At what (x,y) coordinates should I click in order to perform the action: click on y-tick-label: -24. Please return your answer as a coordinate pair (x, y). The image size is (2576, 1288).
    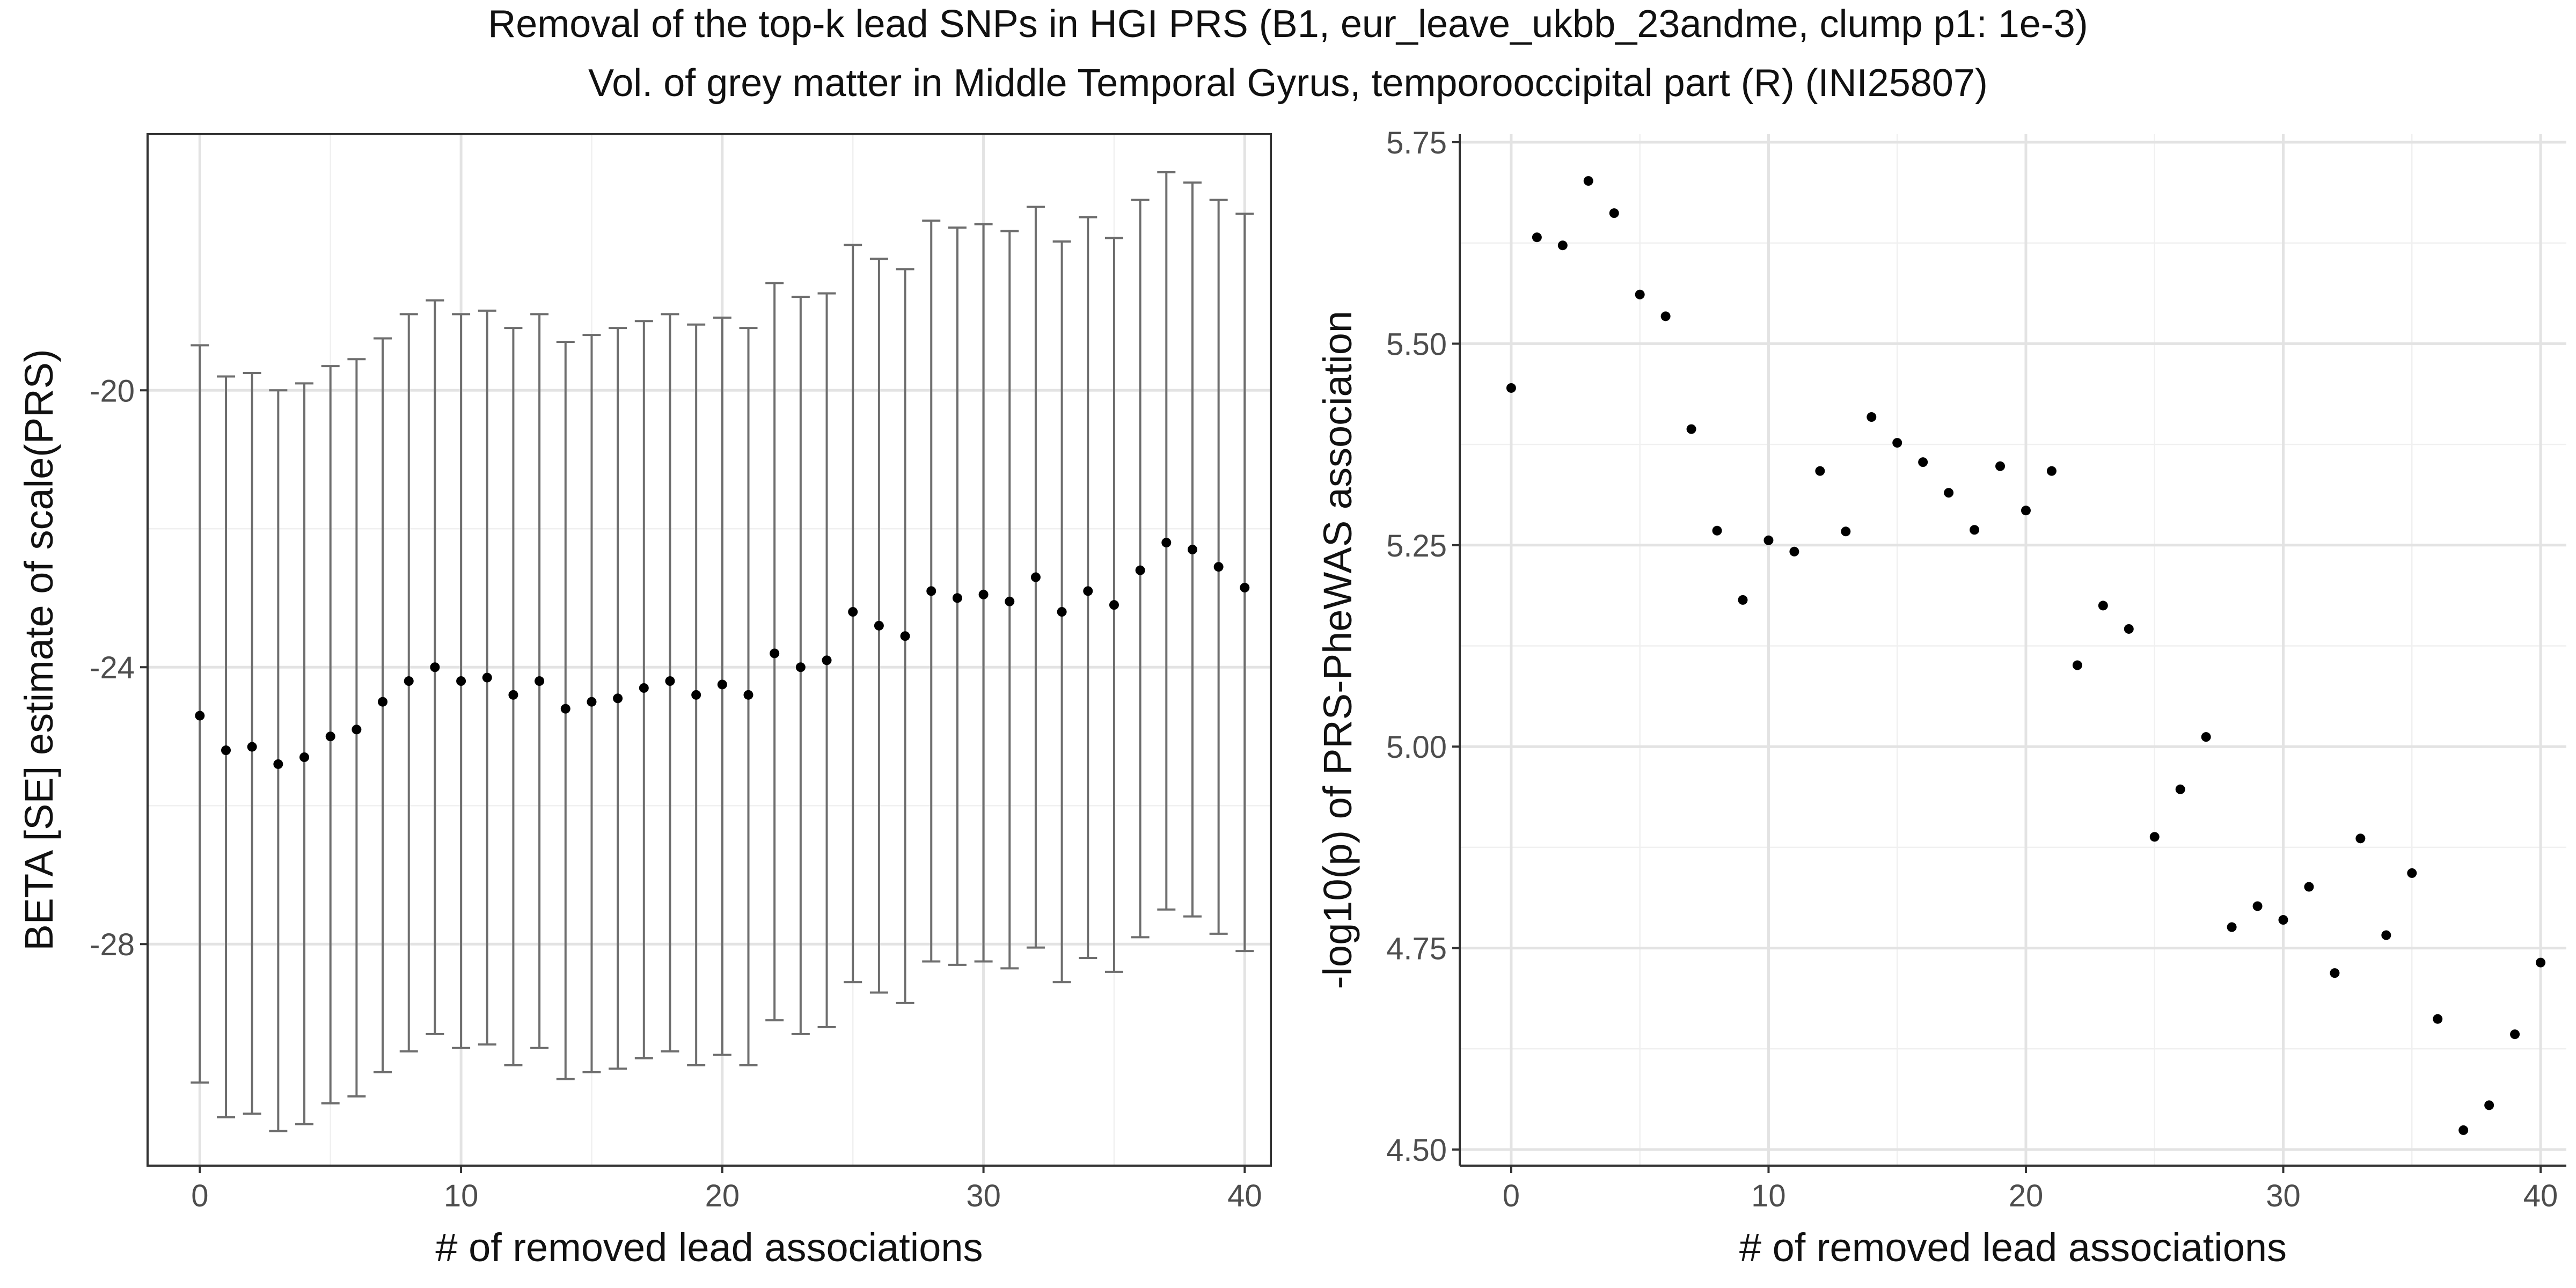
    Looking at the image, I should click on (112, 667).